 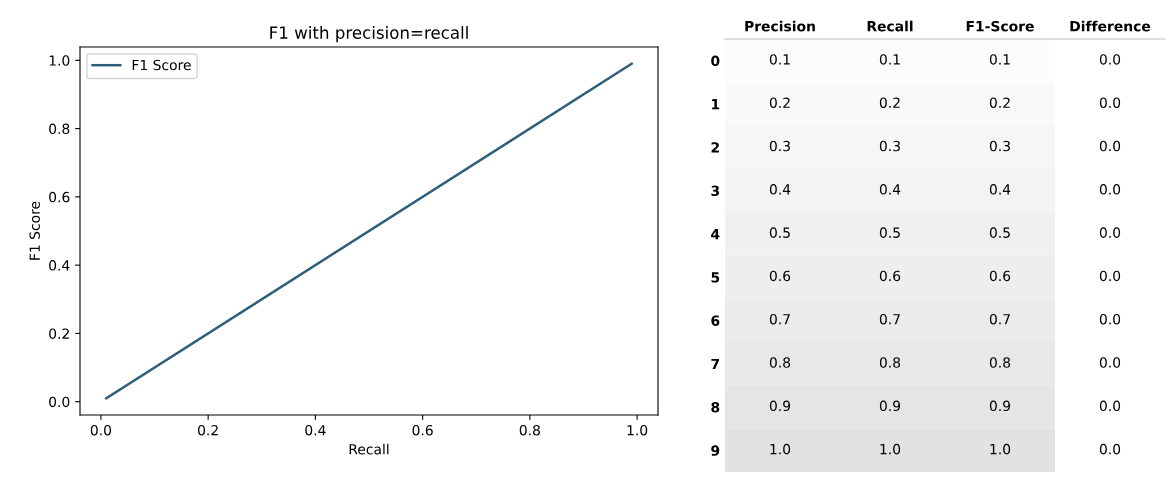 What do you see at coordinates (716, 104) in the screenshot?
I see `y-tick-label: 1` at bounding box center [716, 104].